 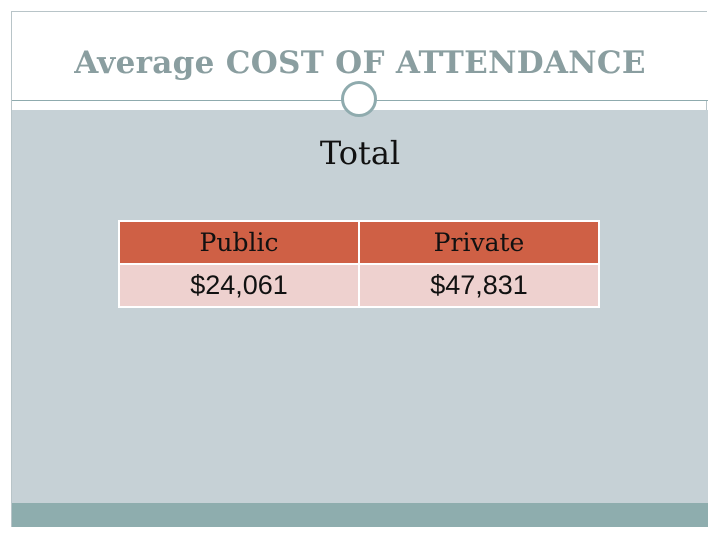 What do you see at coordinates (360, 515) in the screenshot?
I see `footer-bar` at bounding box center [360, 515].